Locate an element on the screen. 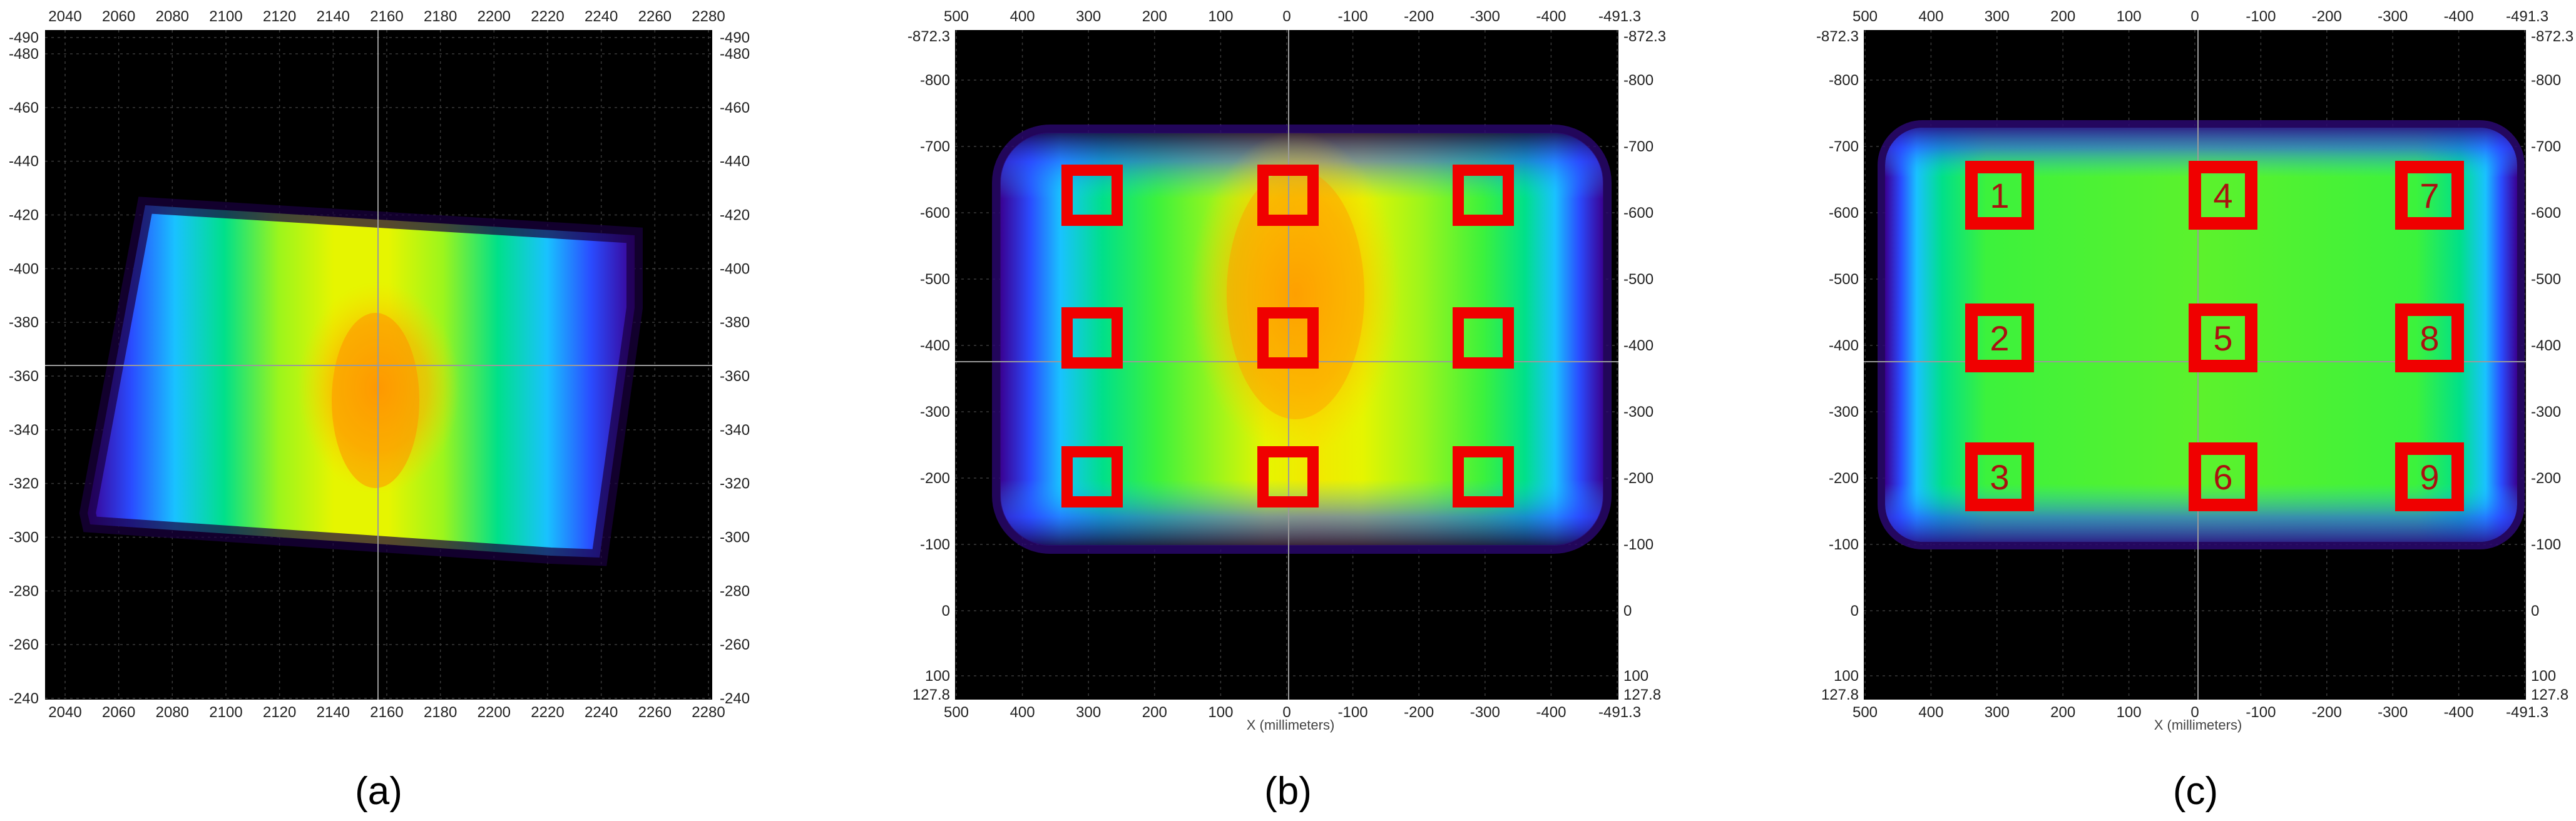  marker-label: 7 is located at coordinates (2429, 195).